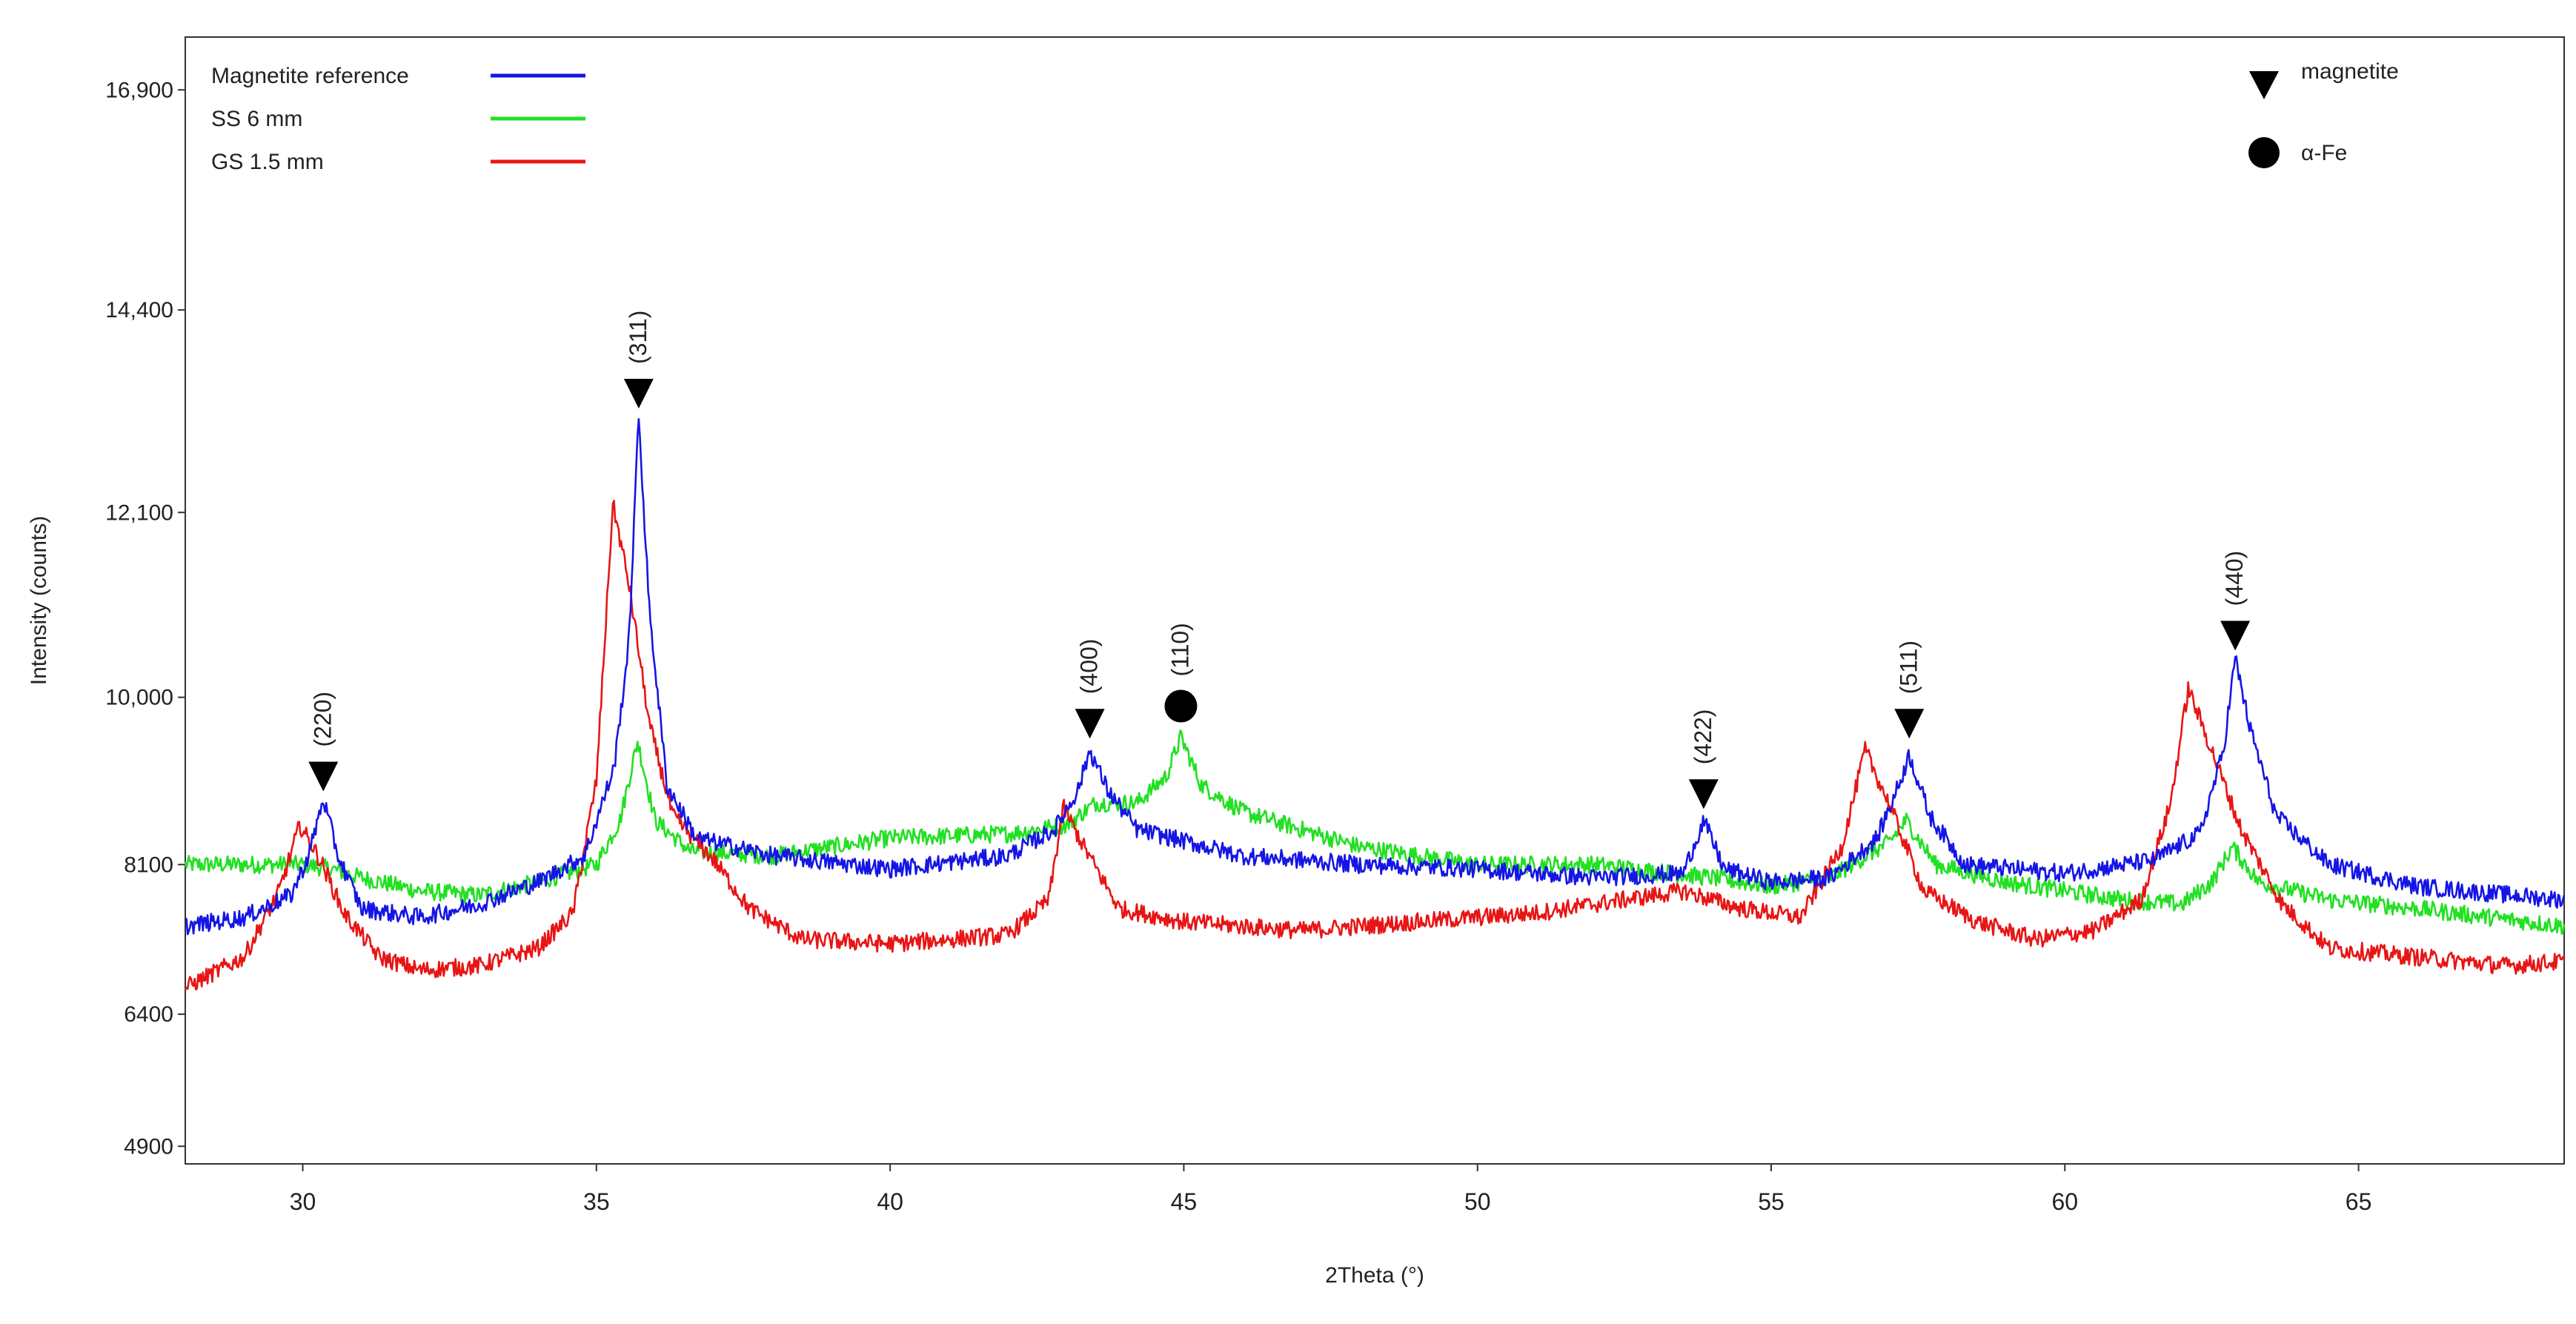 The height and width of the screenshot is (1324, 2576). I want to click on x-tick-label: 45, so click(1184, 1201).